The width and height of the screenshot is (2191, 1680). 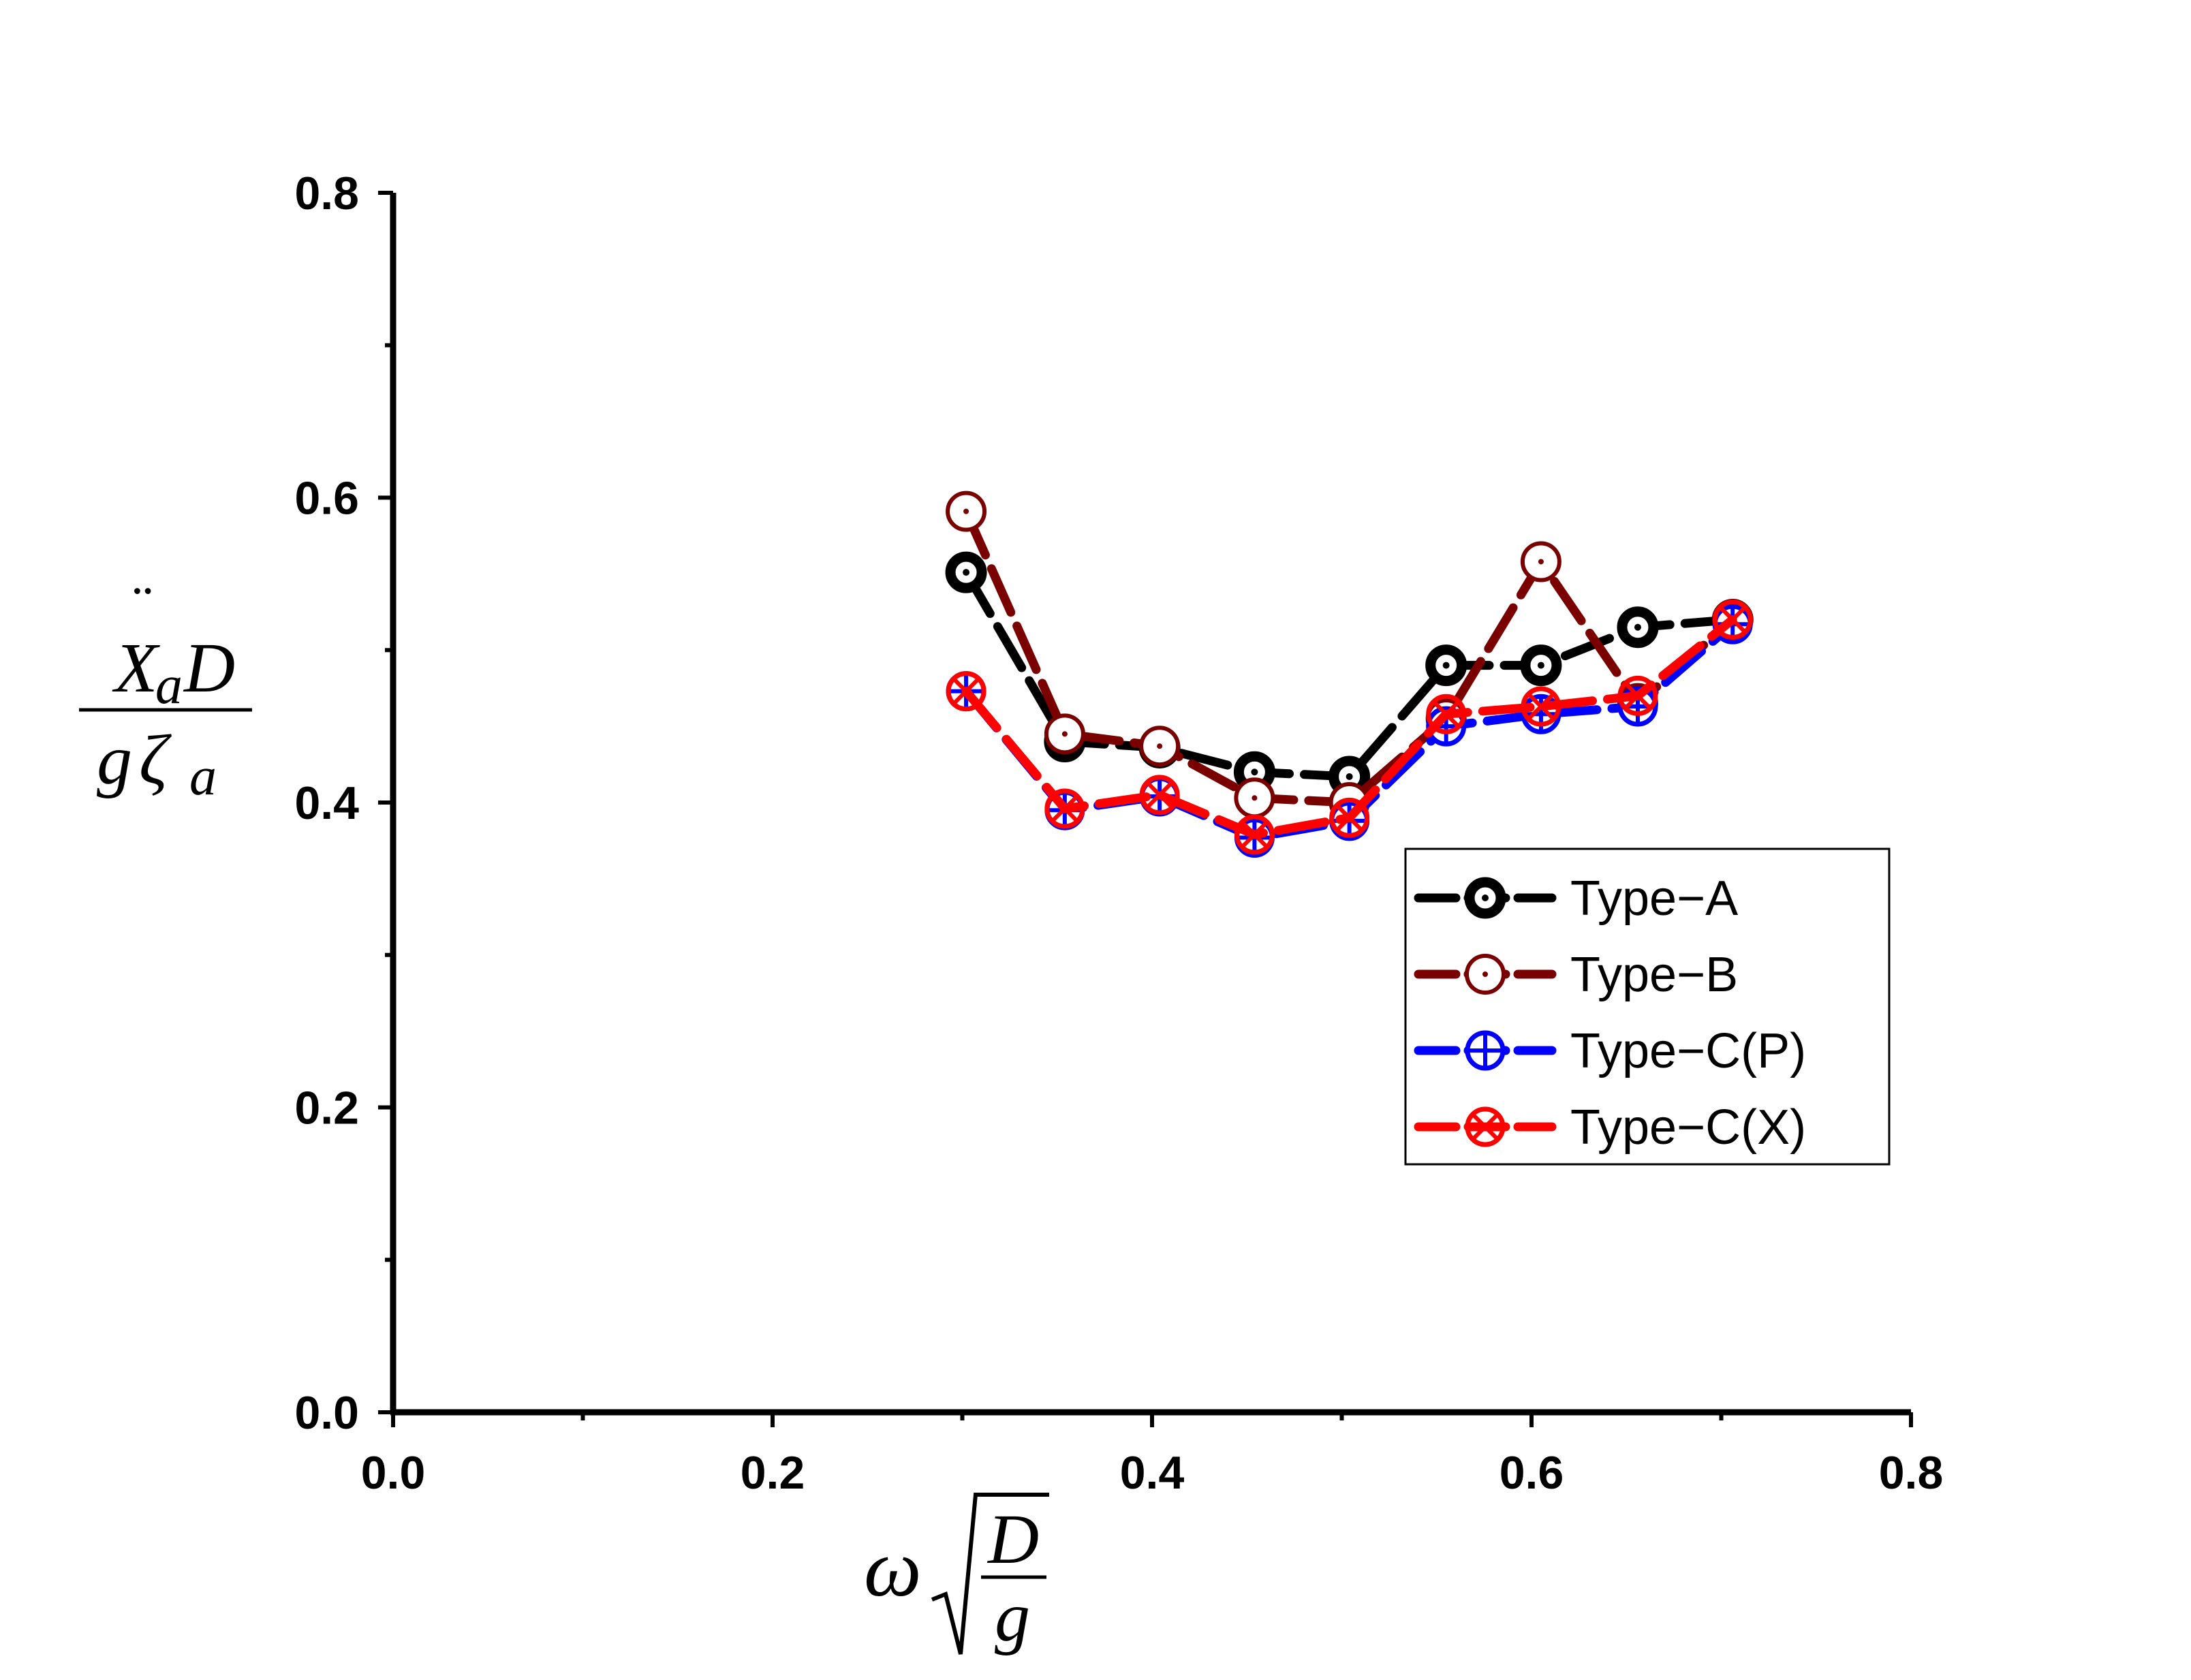 What do you see at coordinates (203, 777) in the screenshot?
I see `y-label-zeta-sub: a` at bounding box center [203, 777].